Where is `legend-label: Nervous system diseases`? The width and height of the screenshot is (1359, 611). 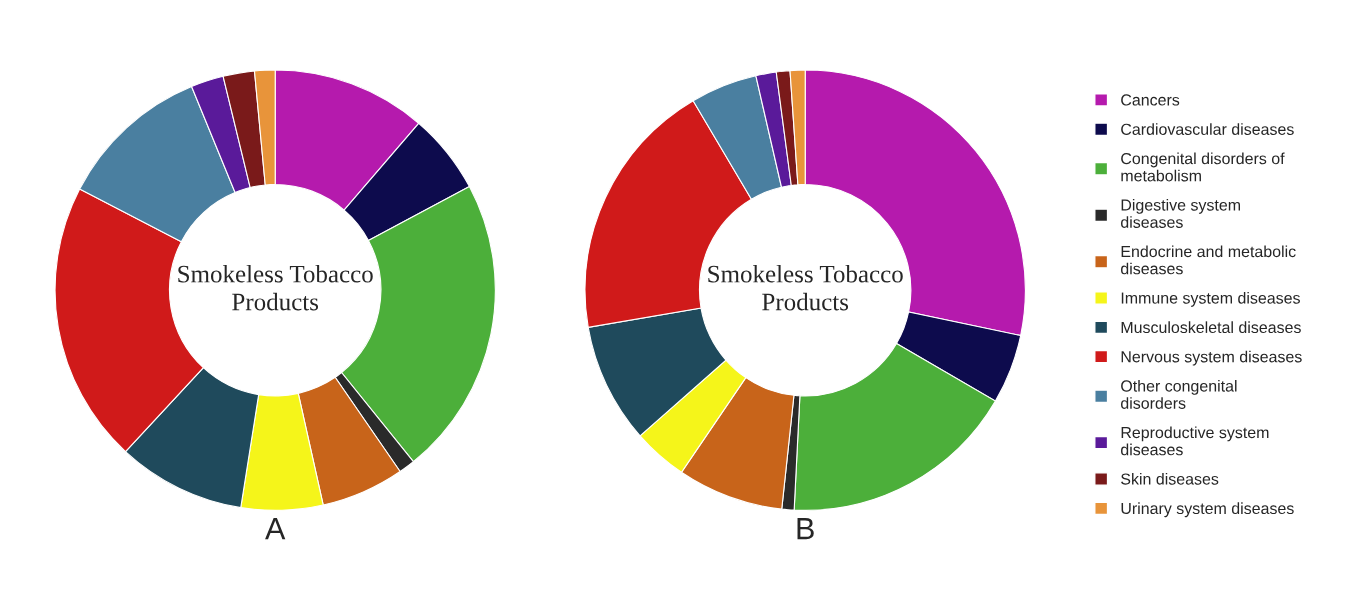 legend-label: Nervous system diseases is located at coordinates (1211, 358).